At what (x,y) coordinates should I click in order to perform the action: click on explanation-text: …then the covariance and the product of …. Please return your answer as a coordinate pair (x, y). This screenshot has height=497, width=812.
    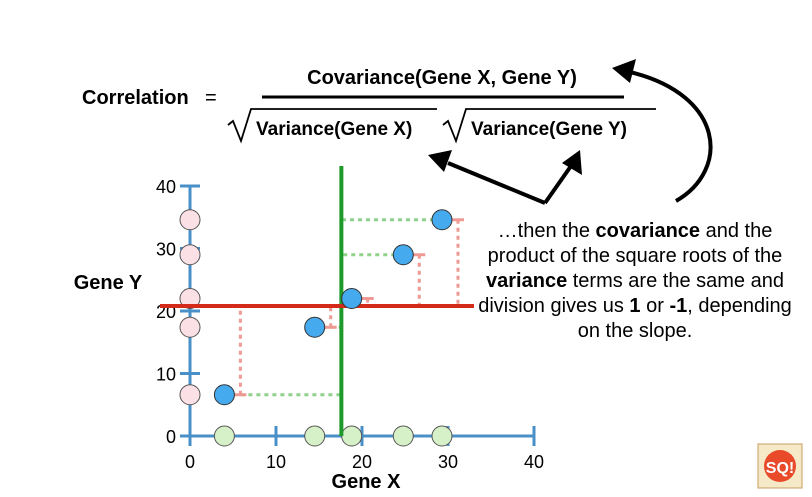
    Looking at the image, I should click on (635, 281).